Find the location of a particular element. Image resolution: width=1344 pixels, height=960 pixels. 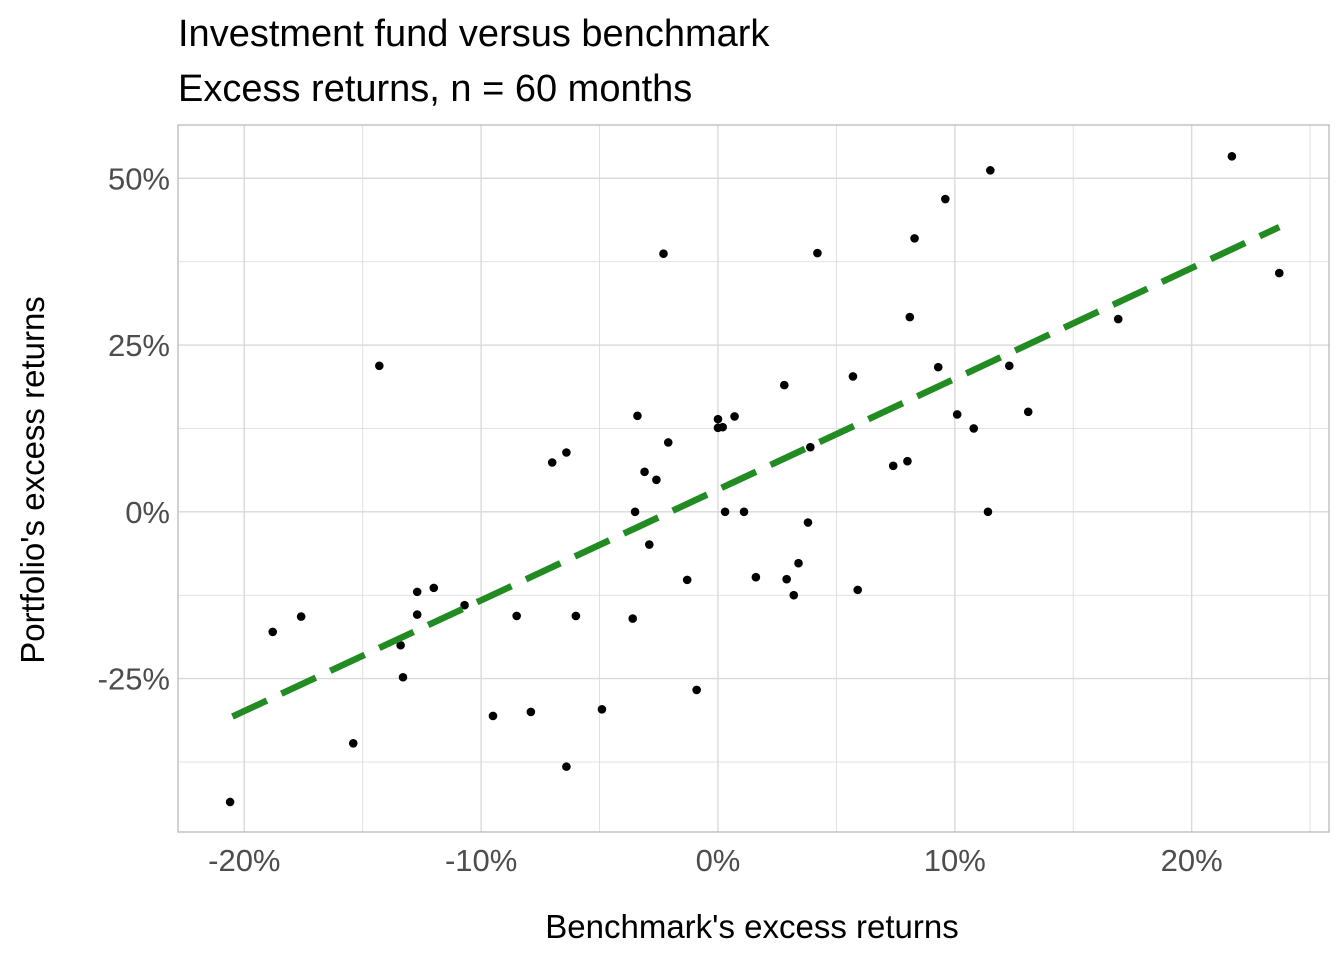

x-tick-label: -10% is located at coordinates (481, 860).